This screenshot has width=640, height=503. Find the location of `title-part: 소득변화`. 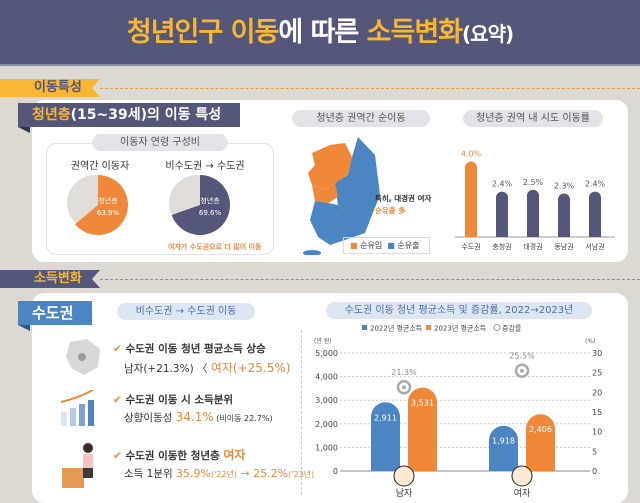

title-part: 소득변화 is located at coordinates (414, 32).